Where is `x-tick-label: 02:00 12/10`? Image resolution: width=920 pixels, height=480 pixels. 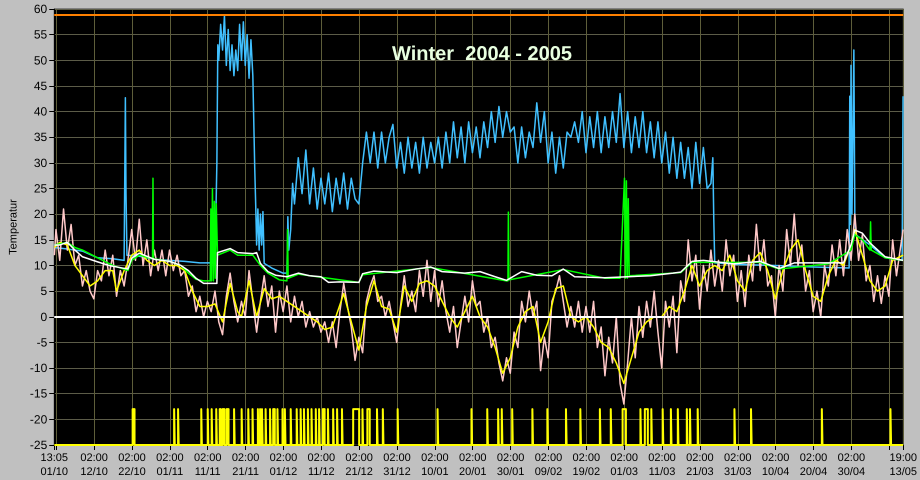 x-tick-label: 02:00 12/10 is located at coordinates (94, 465).